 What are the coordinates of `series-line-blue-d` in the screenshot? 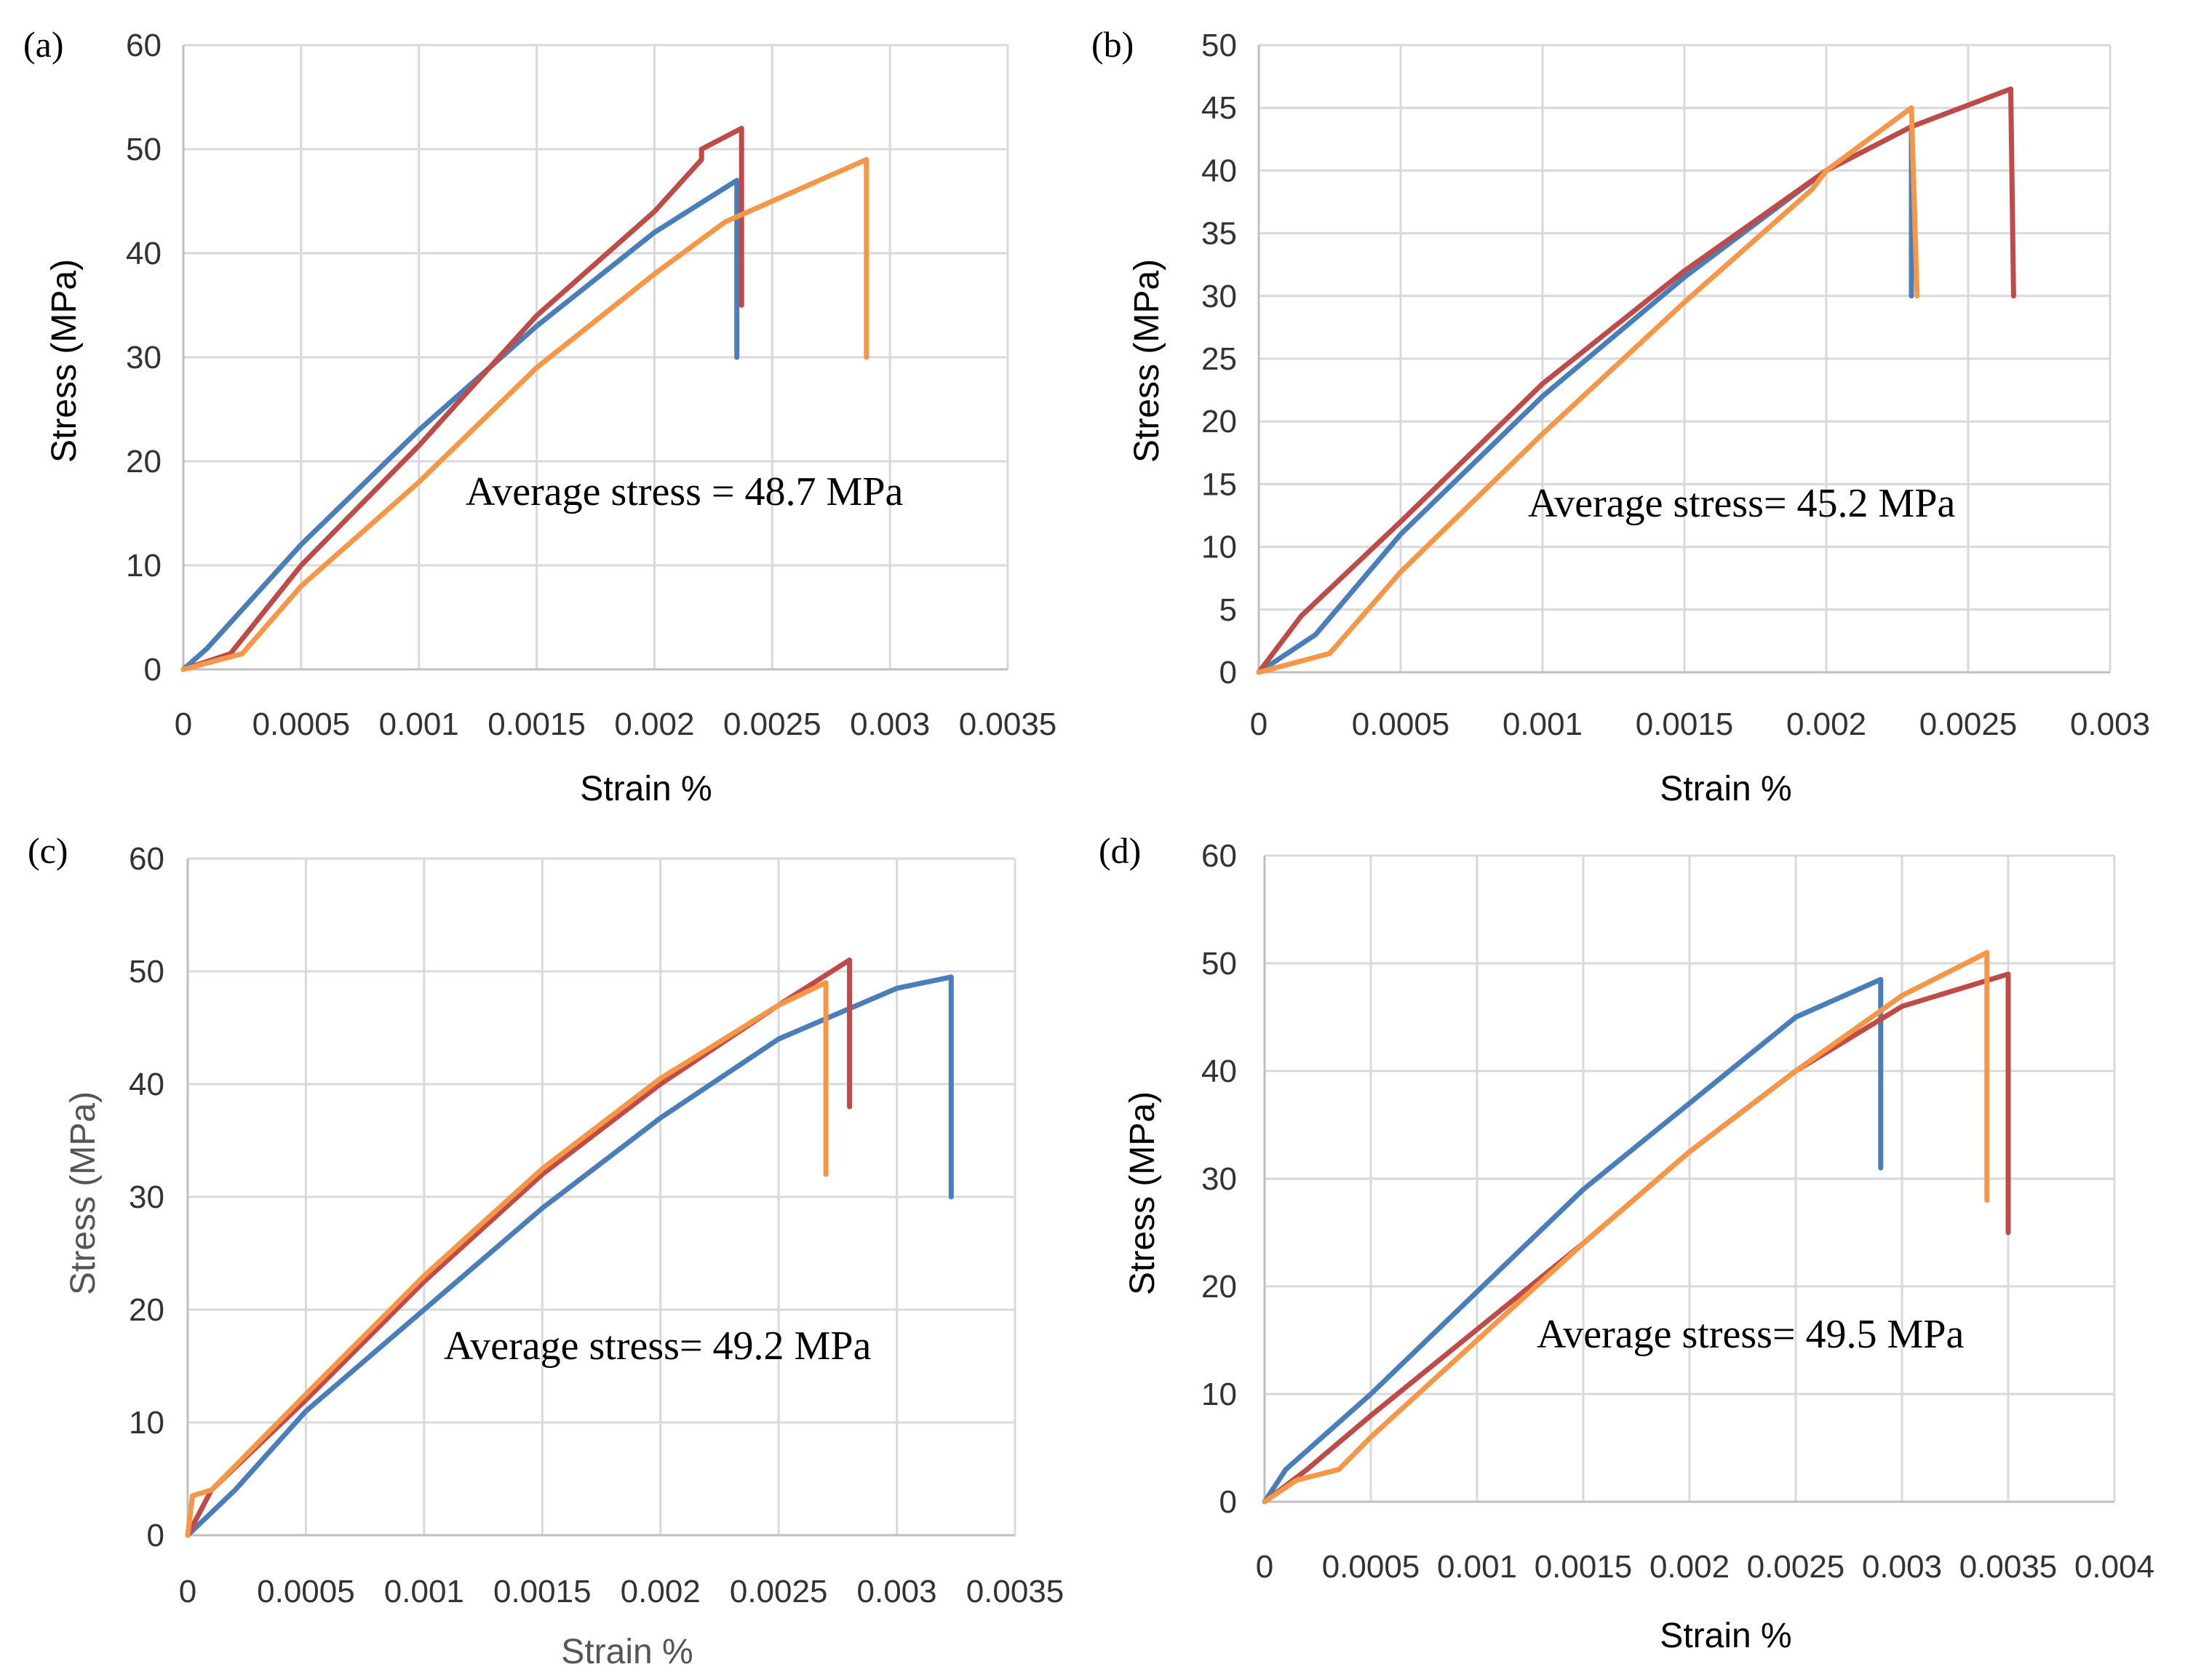 It's located at (1573, 1240).